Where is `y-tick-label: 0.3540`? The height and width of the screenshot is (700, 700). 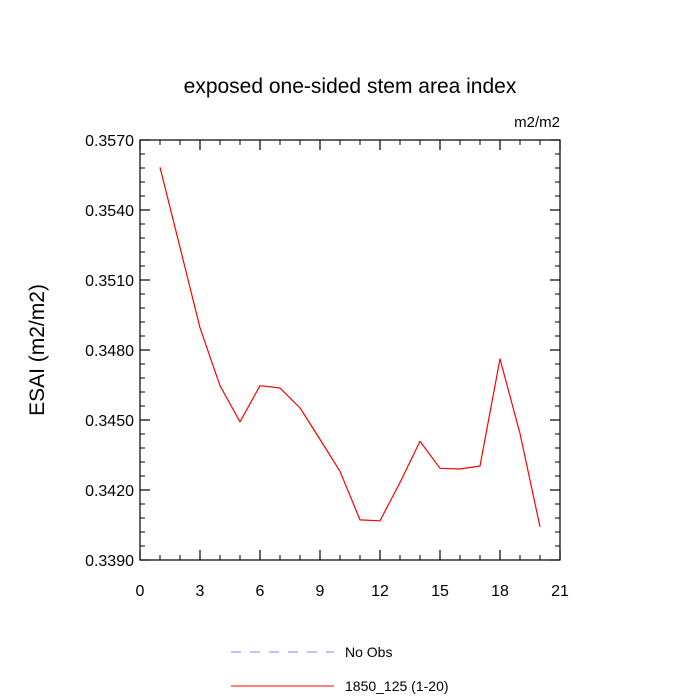 y-tick-label: 0.3540 is located at coordinates (109, 211).